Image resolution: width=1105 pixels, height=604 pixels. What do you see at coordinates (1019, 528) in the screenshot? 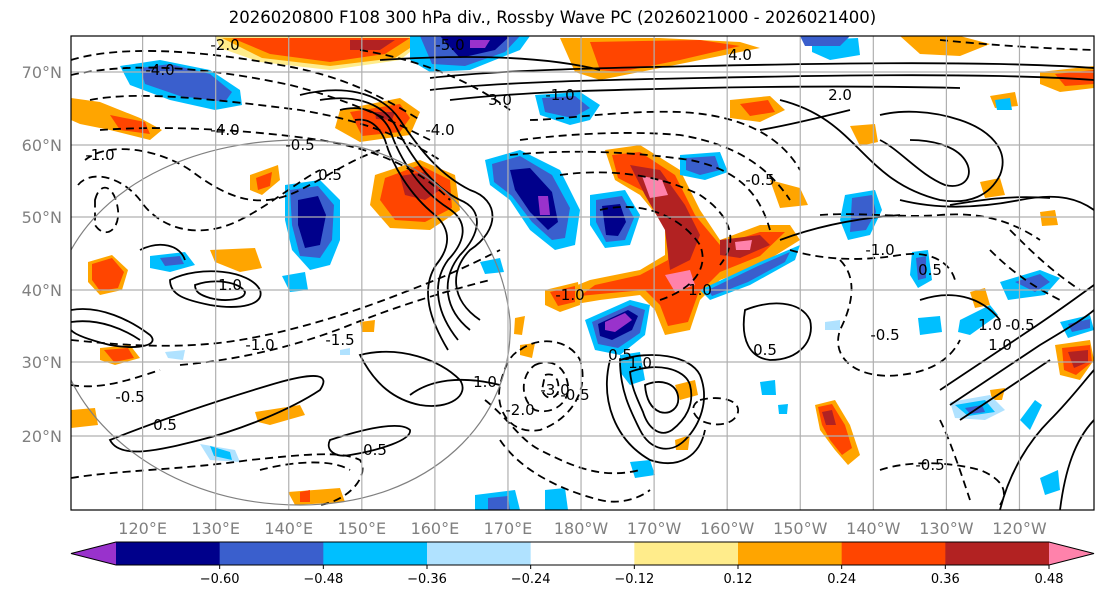
I see `lon-tick-label: 120°W` at bounding box center [1019, 528].